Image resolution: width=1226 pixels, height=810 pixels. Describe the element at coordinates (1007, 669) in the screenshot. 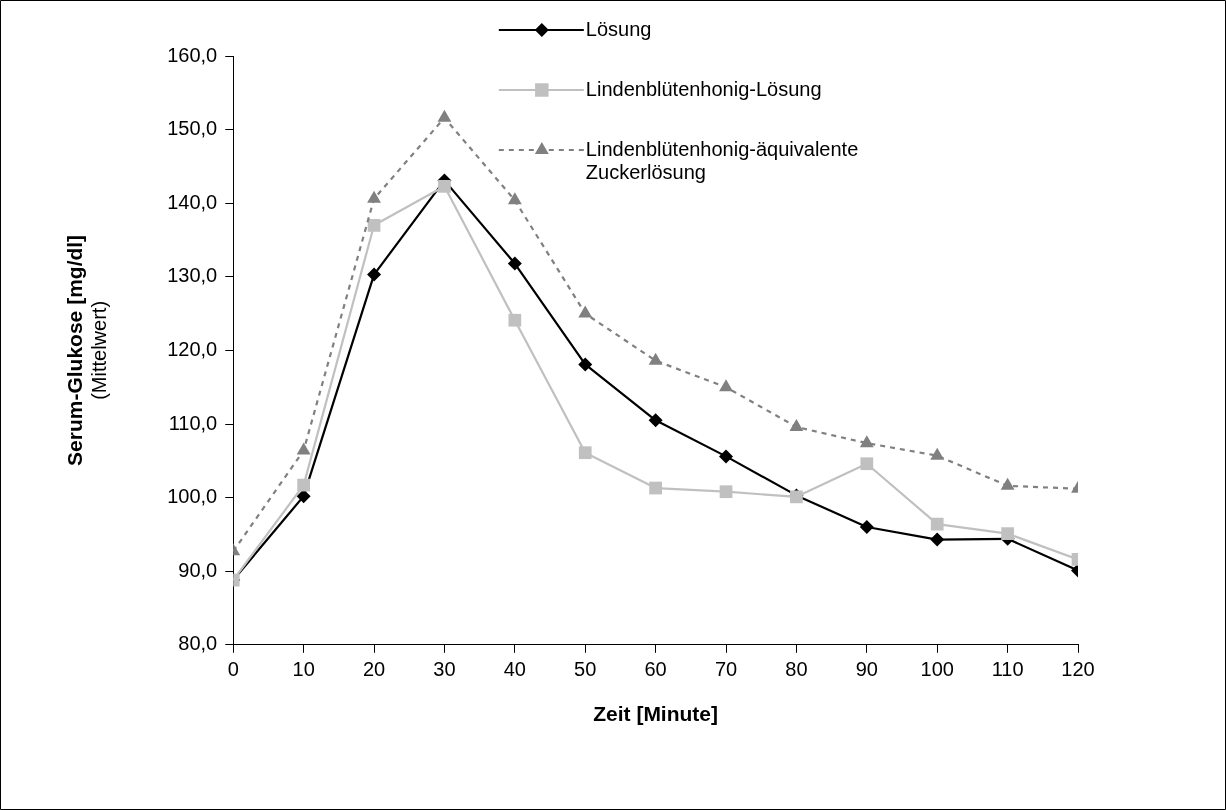

I see `x-tick-label: 110` at that location.